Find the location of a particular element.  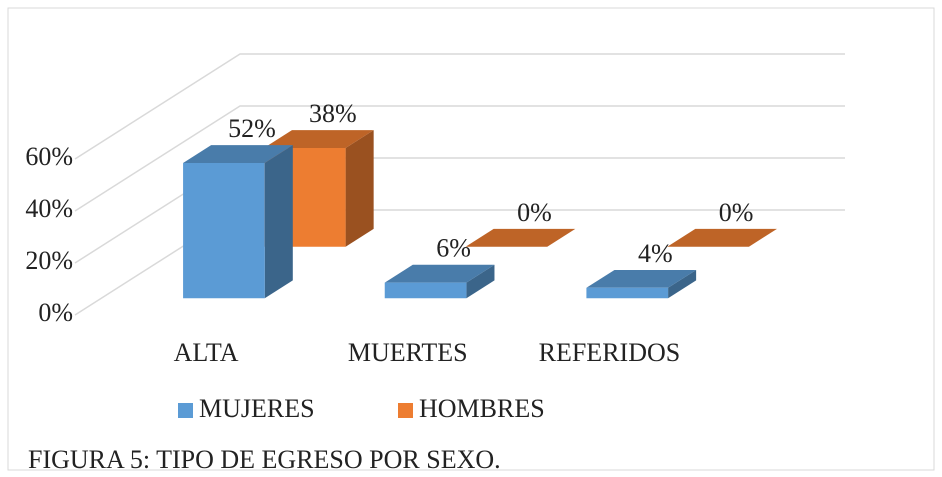

x-tick-label: ALTA is located at coordinates (206, 352).